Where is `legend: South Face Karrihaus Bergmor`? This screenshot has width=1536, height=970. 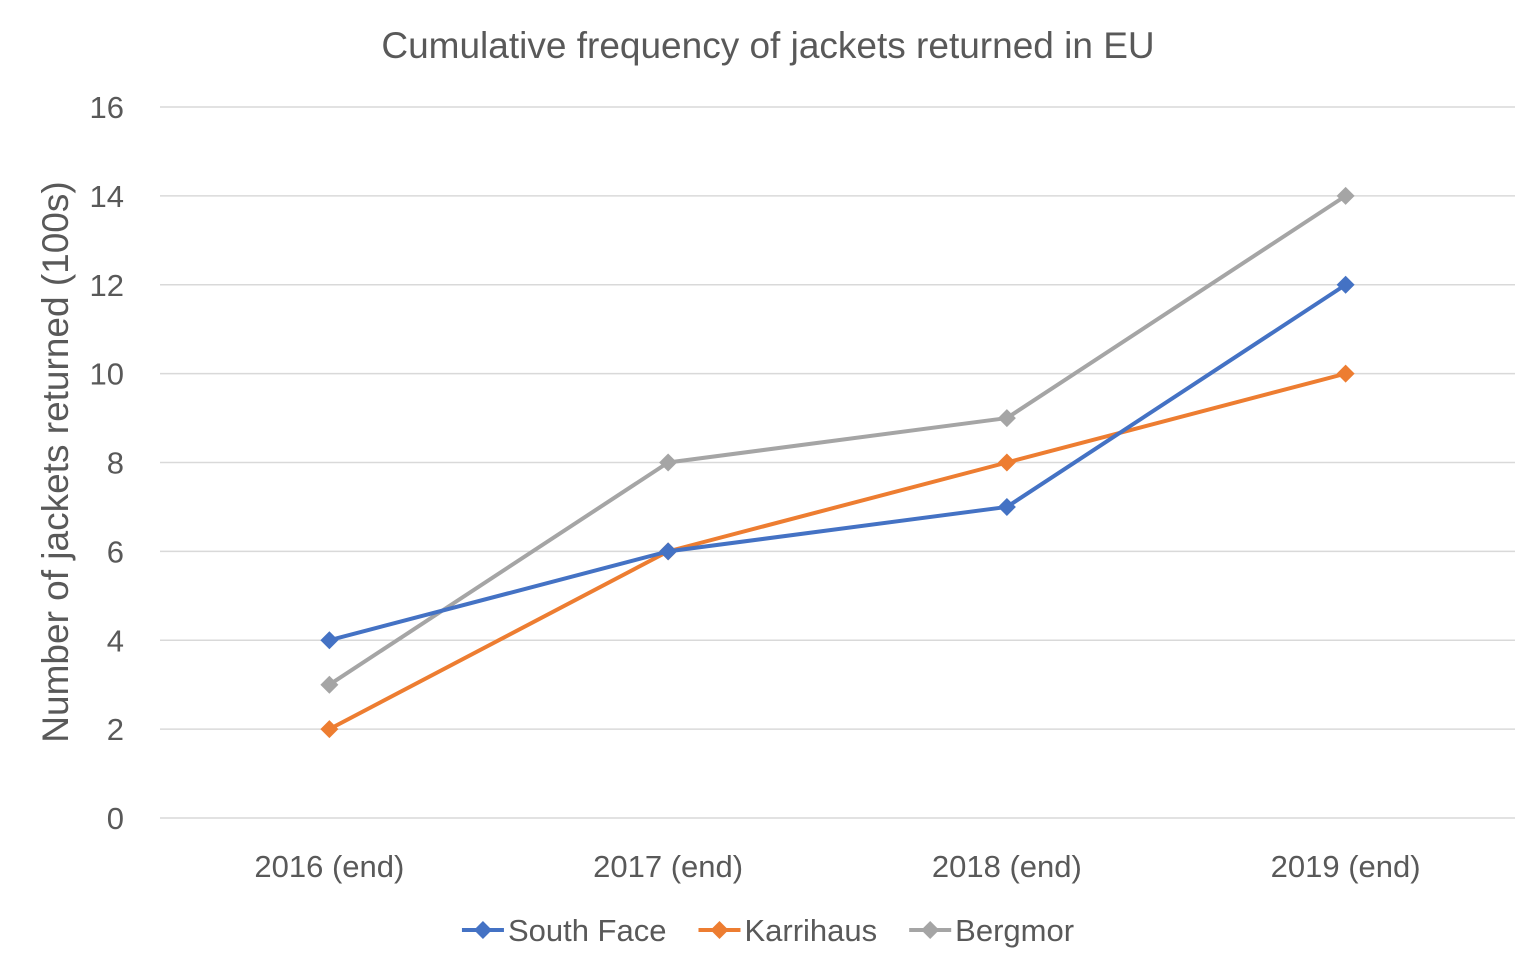
legend: South Face Karrihaus Bergmor is located at coordinates (767, 930).